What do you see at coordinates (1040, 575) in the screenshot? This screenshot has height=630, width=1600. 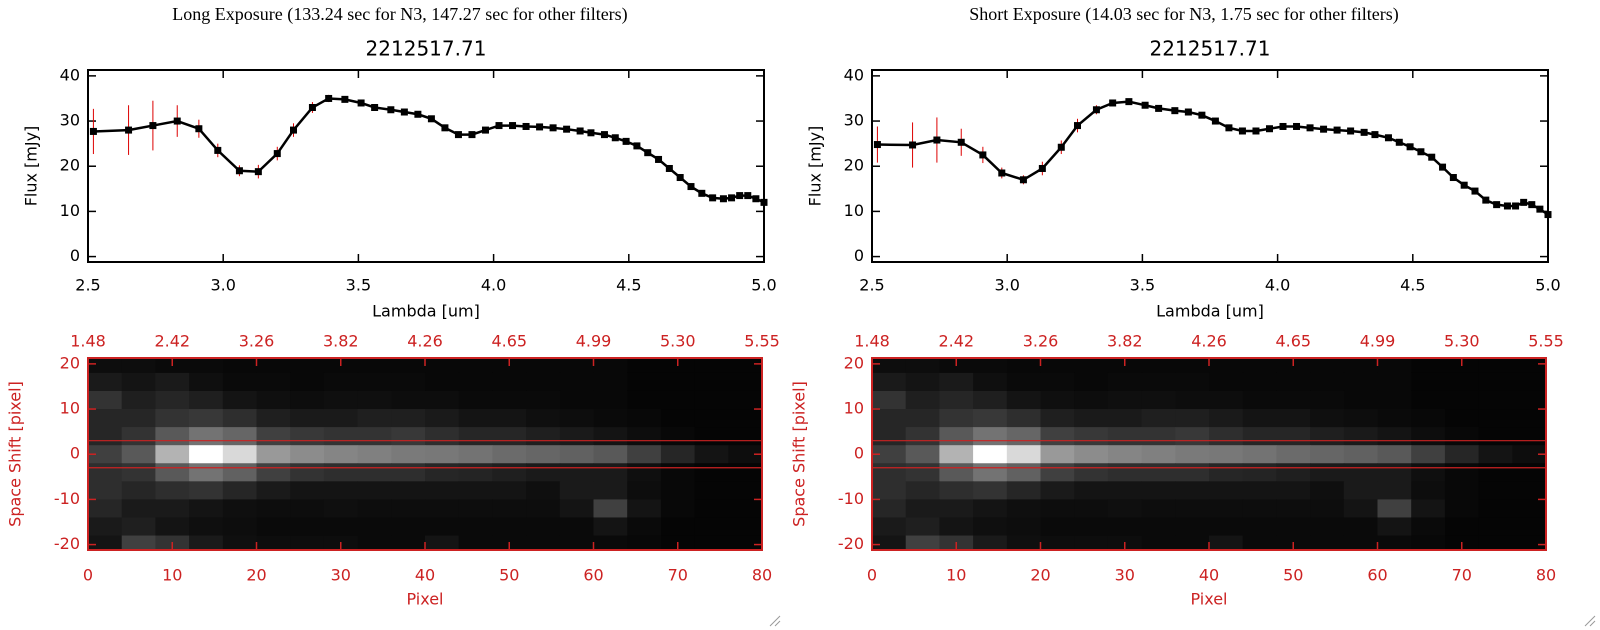 I see `x-tick-label: 20` at bounding box center [1040, 575].